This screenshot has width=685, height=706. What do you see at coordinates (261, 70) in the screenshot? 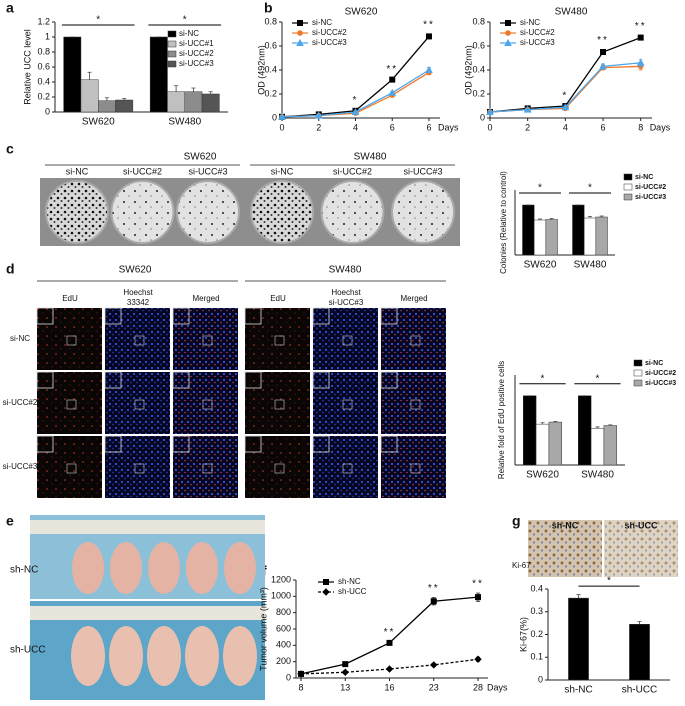
I see `y-axis-label: OD (492nm)` at bounding box center [261, 70].